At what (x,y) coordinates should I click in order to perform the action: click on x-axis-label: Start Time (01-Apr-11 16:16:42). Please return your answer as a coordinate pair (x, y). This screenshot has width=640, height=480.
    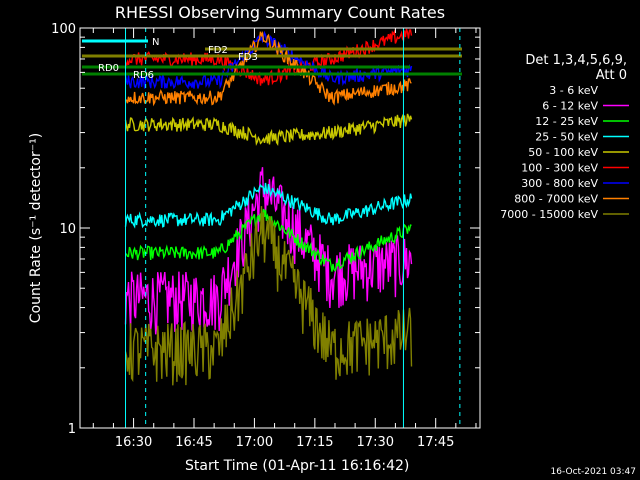
    Looking at the image, I should click on (297, 466).